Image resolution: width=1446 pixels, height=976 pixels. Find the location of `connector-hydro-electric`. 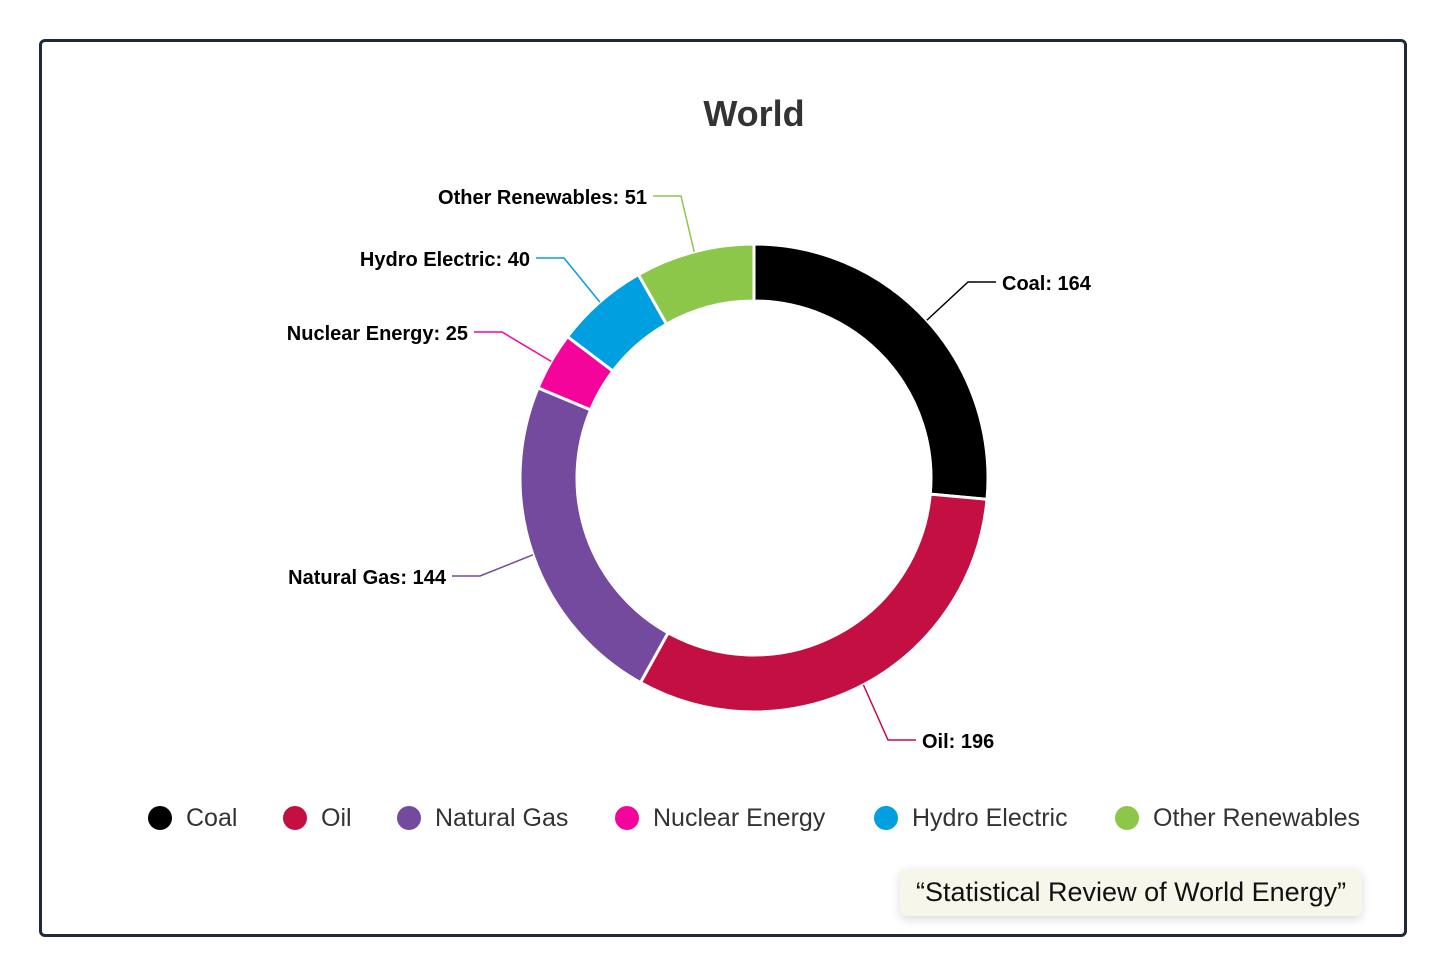

connector-hydro-electric is located at coordinates (568, 280).